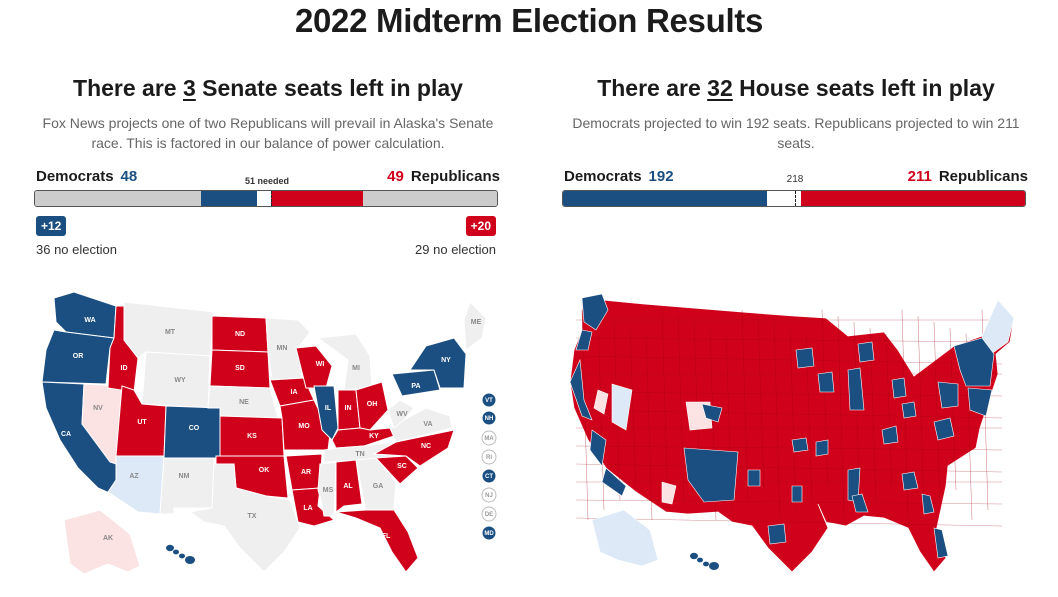 The width and height of the screenshot is (1058, 597). Describe the element at coordinates (372, 406) in the screenshot. I see `senate-state-oh: OH` at that location.